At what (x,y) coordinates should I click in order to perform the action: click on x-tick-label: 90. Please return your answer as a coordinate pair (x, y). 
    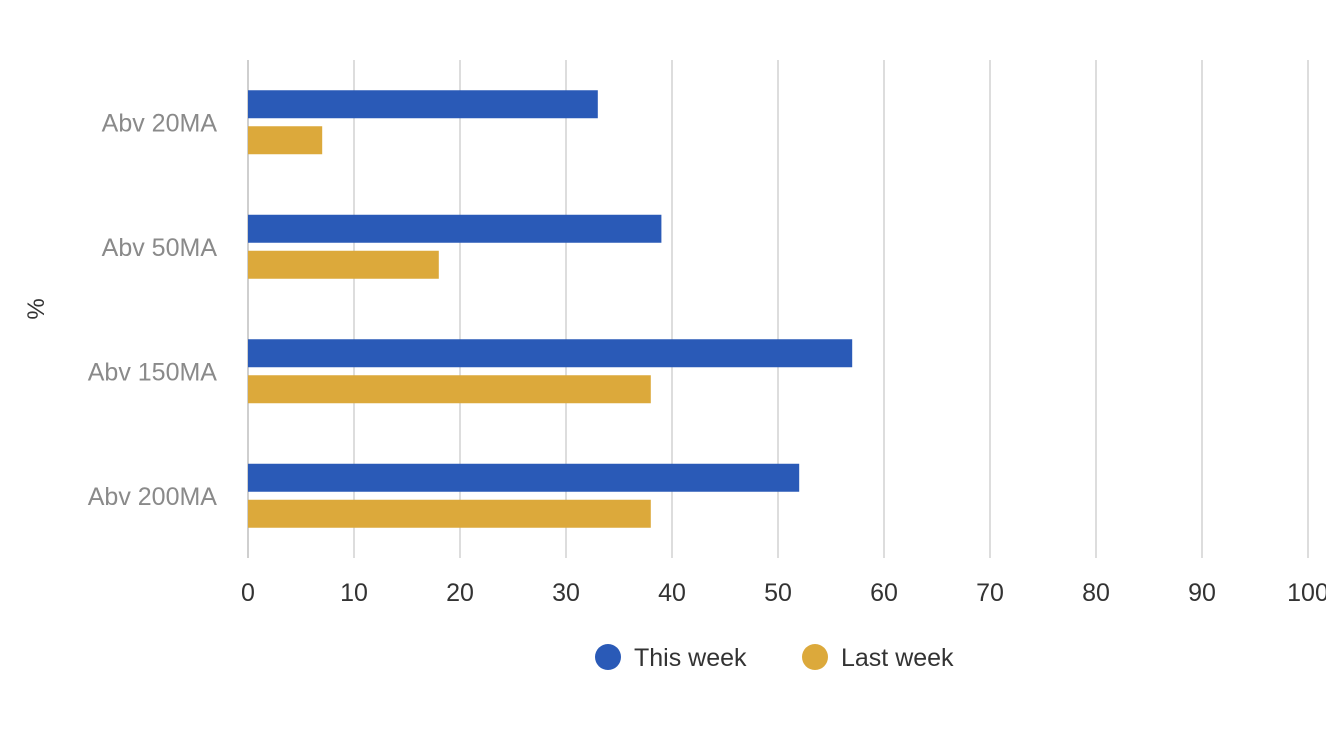
    Looking at the image, I should click on (1202, 593).